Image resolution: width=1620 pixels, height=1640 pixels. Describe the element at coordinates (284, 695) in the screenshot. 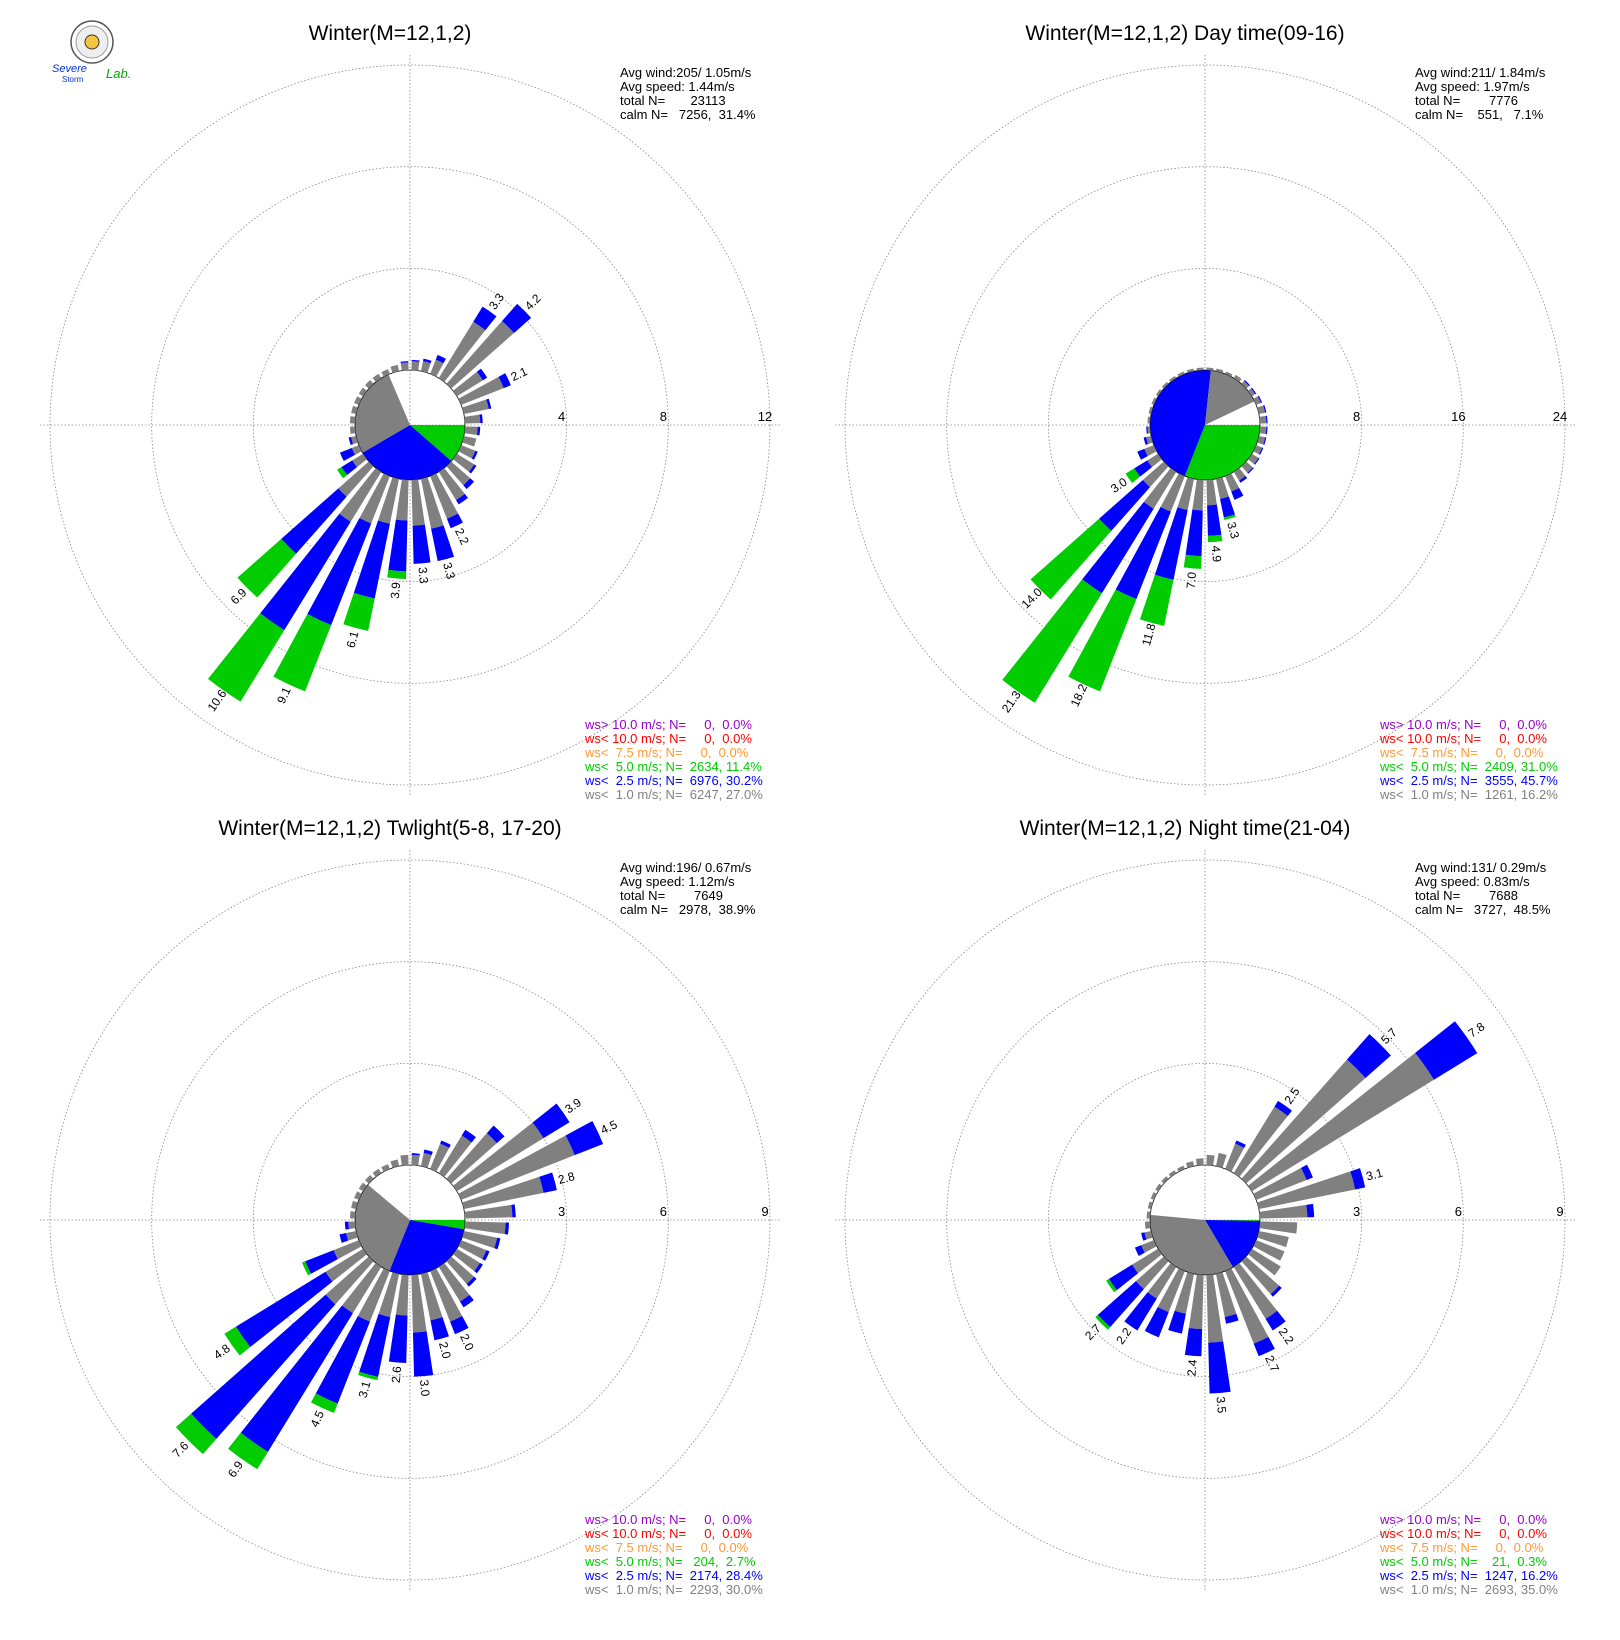

I see `bar-value-label: 9.1` at that location.